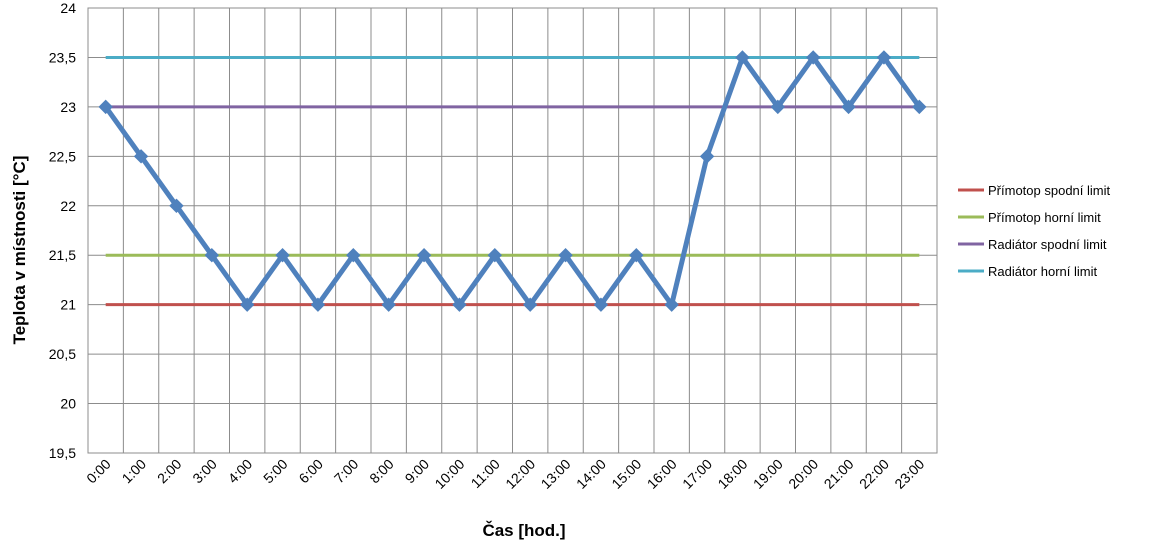  Describe the element at coordinates (1044, 217) in the screenshot. I see `legend-entry: Přímotop horní limit` at that location.